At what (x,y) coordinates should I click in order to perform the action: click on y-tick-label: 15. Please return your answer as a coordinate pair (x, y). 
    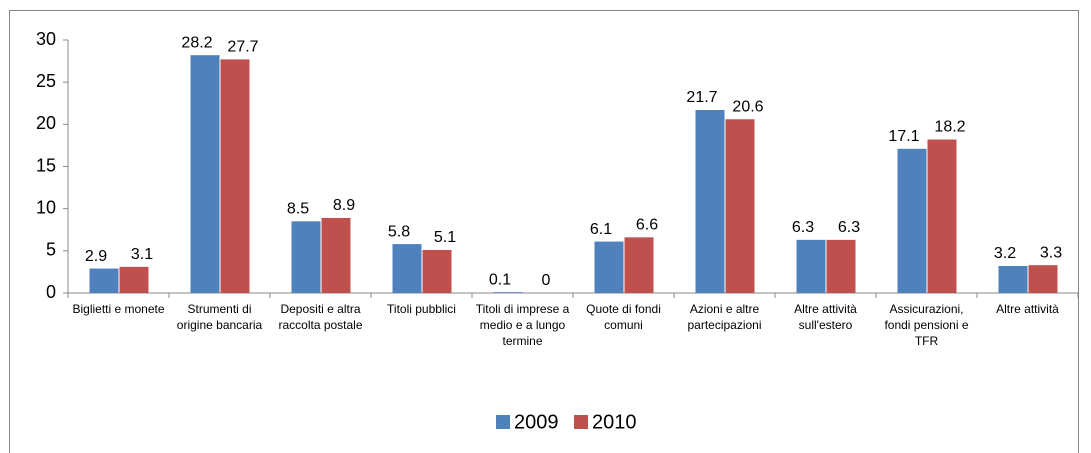
    Looking at the image, I should click on (46, 165).